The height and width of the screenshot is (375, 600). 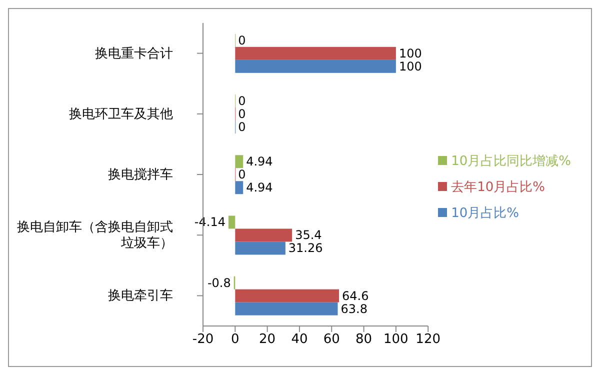 What do you see at coordinates (299, 340) in the screenshot?
I see `x-tick-label: 40` at bounding box center [299, 340].